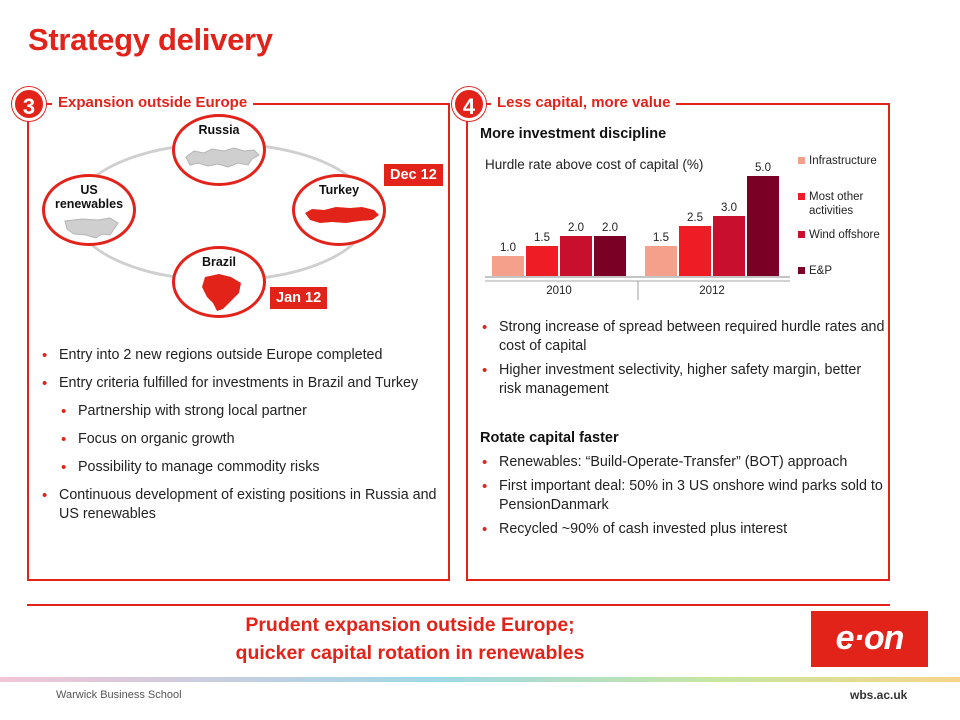 This screenshot has width=960, height=720. What do you see at coordinates (729, 208) in the screenshot?
I see `bar-value-label: 3.0` at bounding box center [729, 208].